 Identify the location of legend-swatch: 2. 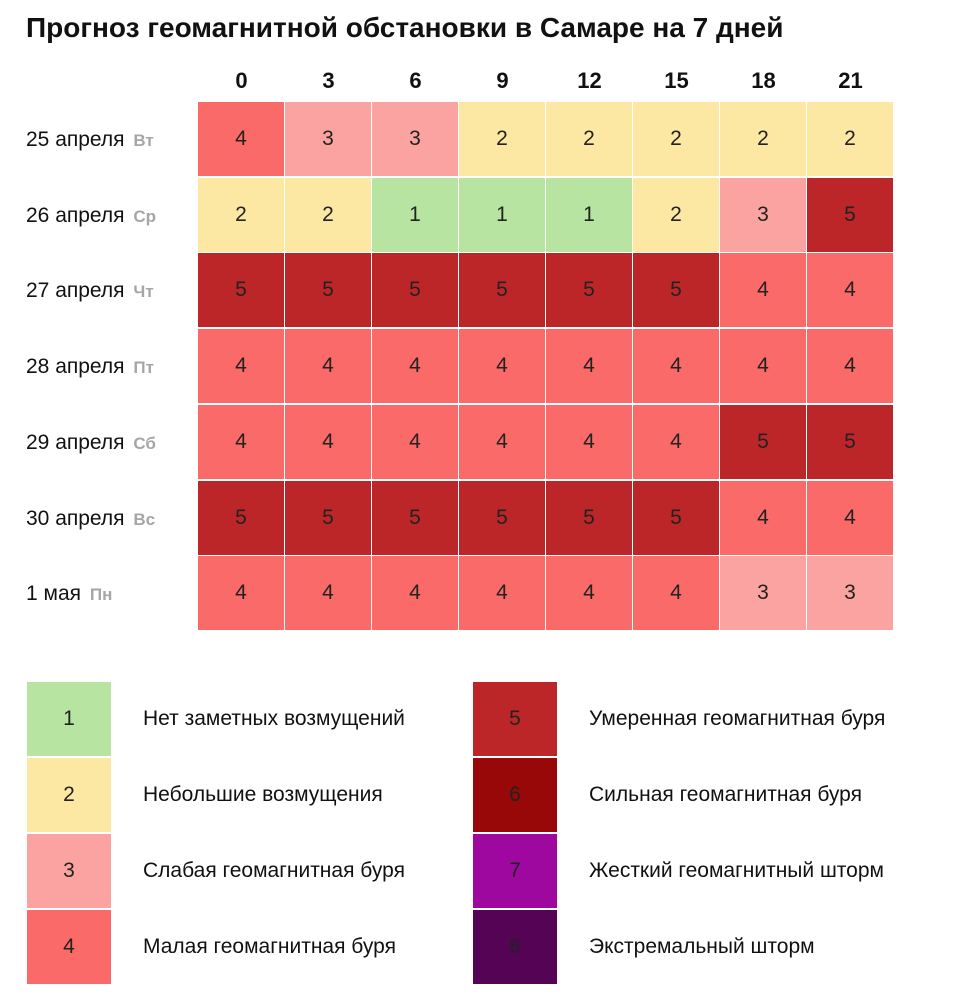
(69, 795).